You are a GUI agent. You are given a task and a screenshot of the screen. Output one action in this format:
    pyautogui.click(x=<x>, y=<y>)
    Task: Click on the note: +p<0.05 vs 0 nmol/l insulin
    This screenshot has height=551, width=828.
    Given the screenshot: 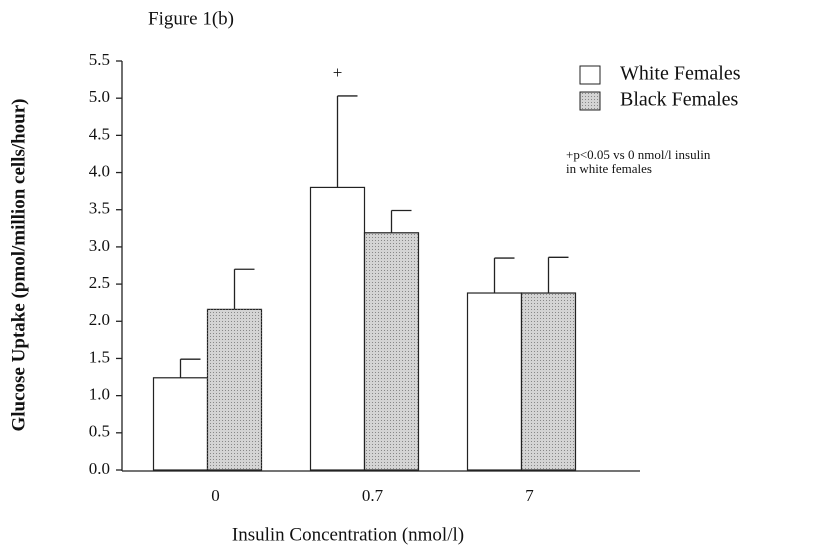 What is the action you would take?
    pyautogui.click(x=638, y=154)
    